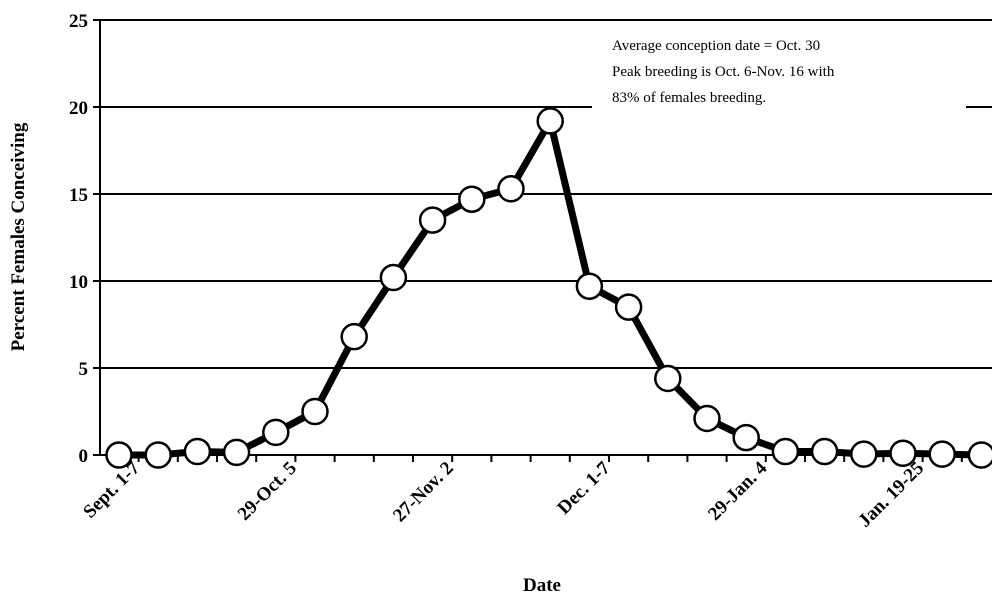  What do you see at coordinates (78, 195) in the screenshot?
I see `y-tick-label: 15` at bounding box center [78, 195].